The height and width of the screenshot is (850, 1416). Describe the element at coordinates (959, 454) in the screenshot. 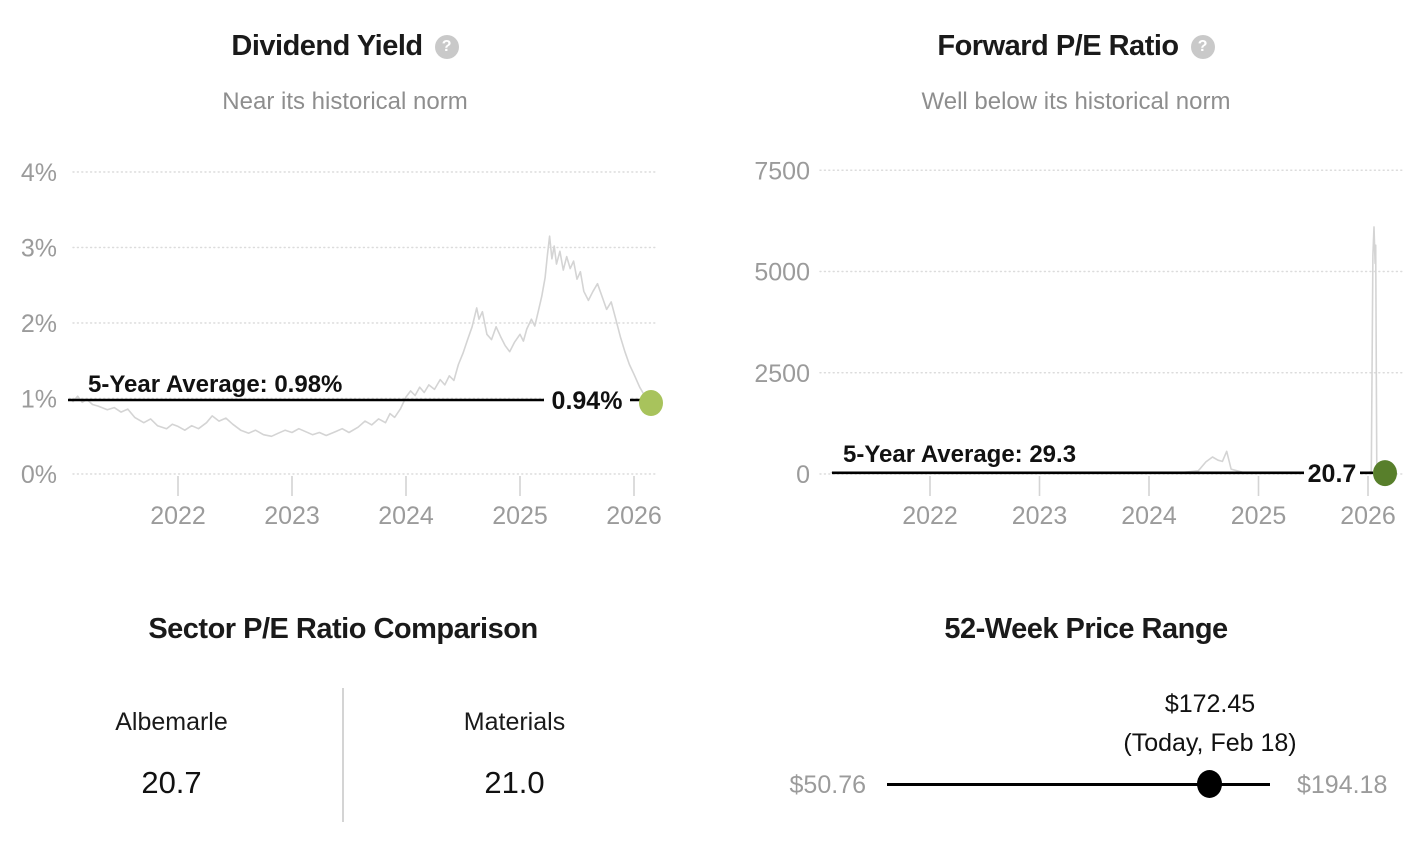

I see `average-label: 5-Year Average: 29.3` at that location.